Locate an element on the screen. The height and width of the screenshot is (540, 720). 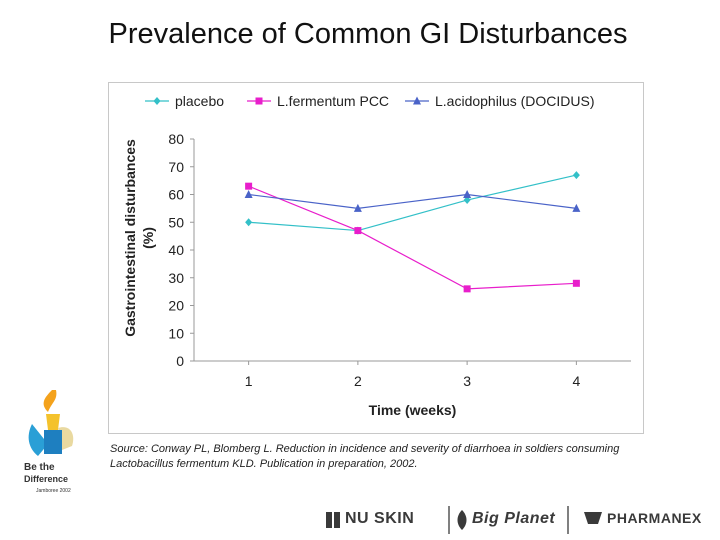
torch-logo: Be the Difference Jamboree 2002 is located at coordinates (49, 442).